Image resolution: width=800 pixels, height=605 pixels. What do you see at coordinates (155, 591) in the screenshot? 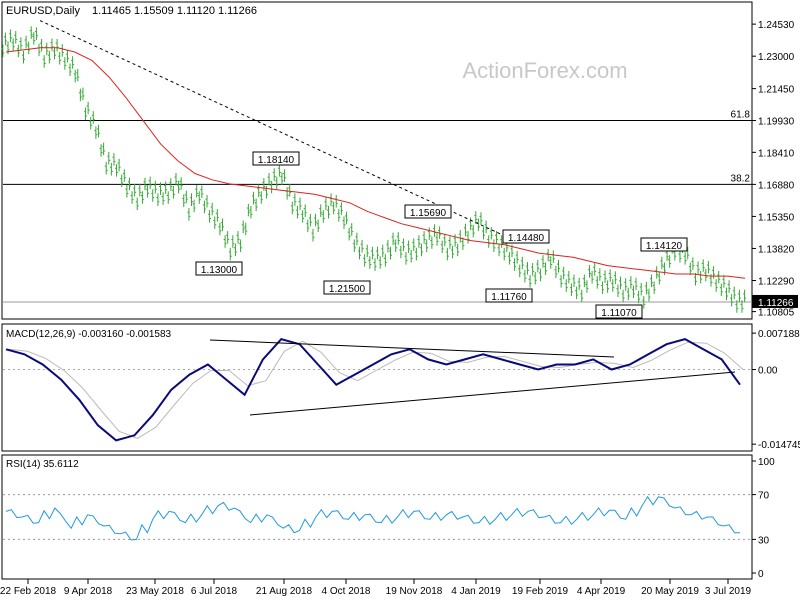
I see `x-tick-label: 23 May 2018` at bounding box center [155, 591].